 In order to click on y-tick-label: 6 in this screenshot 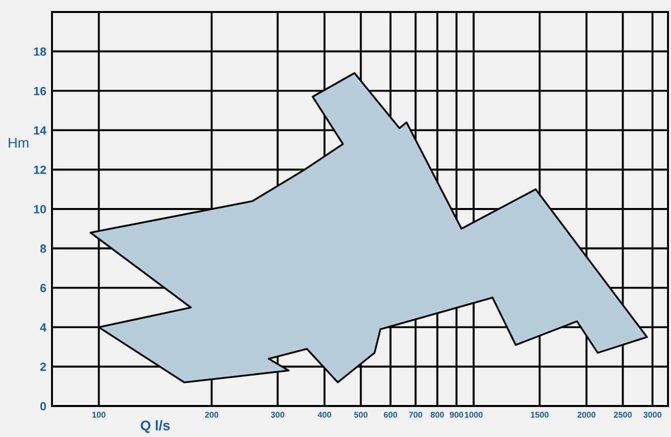, I will do `click(43, 288)`.